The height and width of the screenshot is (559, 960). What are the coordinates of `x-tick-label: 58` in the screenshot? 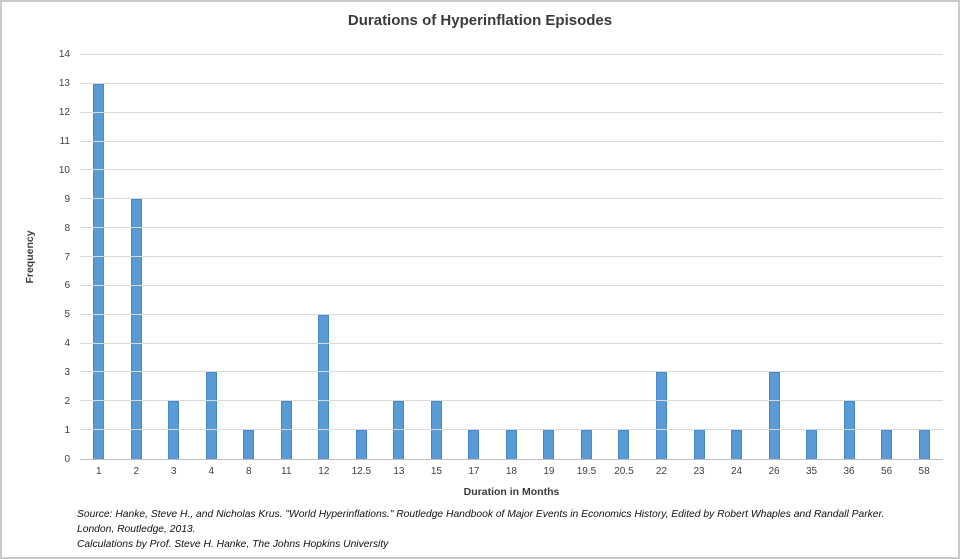 It's located at (924, 471).